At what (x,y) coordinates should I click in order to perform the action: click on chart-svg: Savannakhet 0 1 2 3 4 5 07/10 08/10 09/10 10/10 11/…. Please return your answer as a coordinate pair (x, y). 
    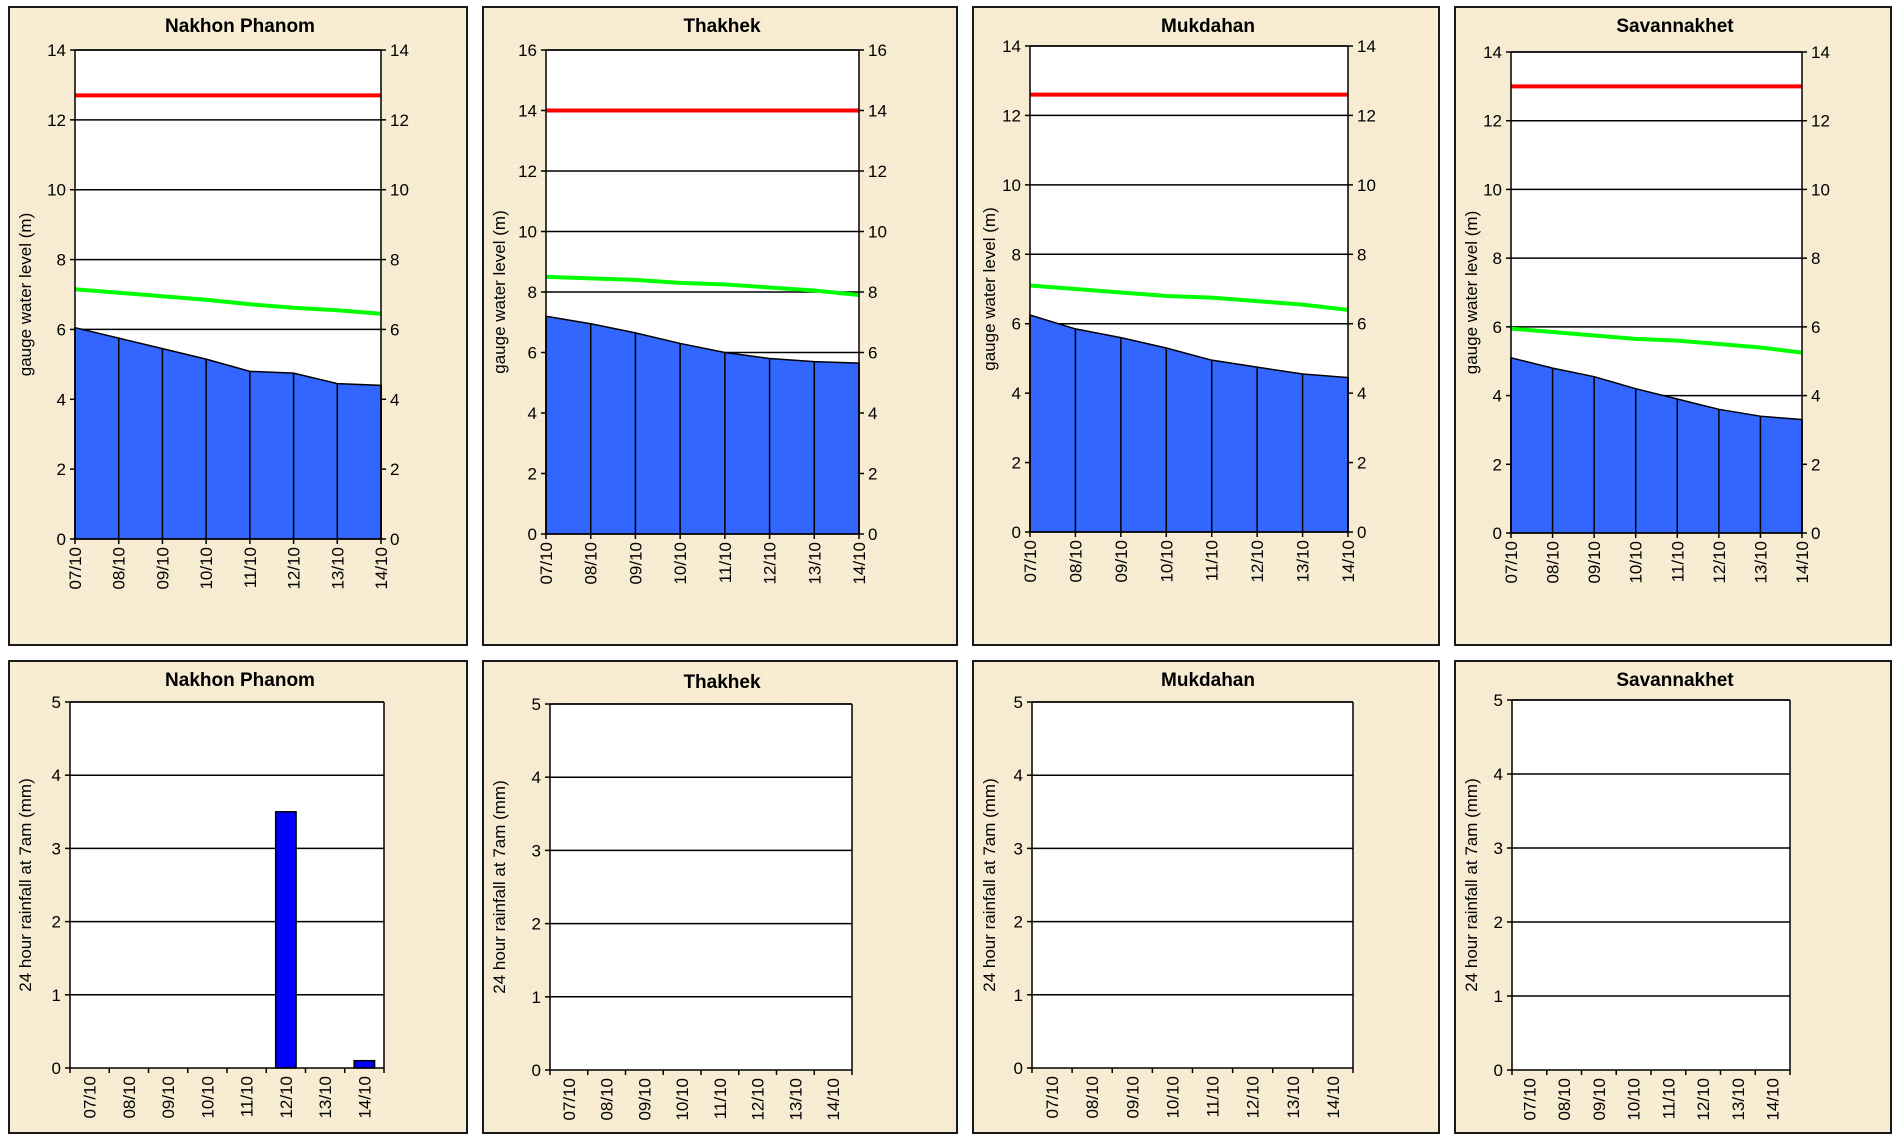
    Looking at the image, I should click on (1626, 895).